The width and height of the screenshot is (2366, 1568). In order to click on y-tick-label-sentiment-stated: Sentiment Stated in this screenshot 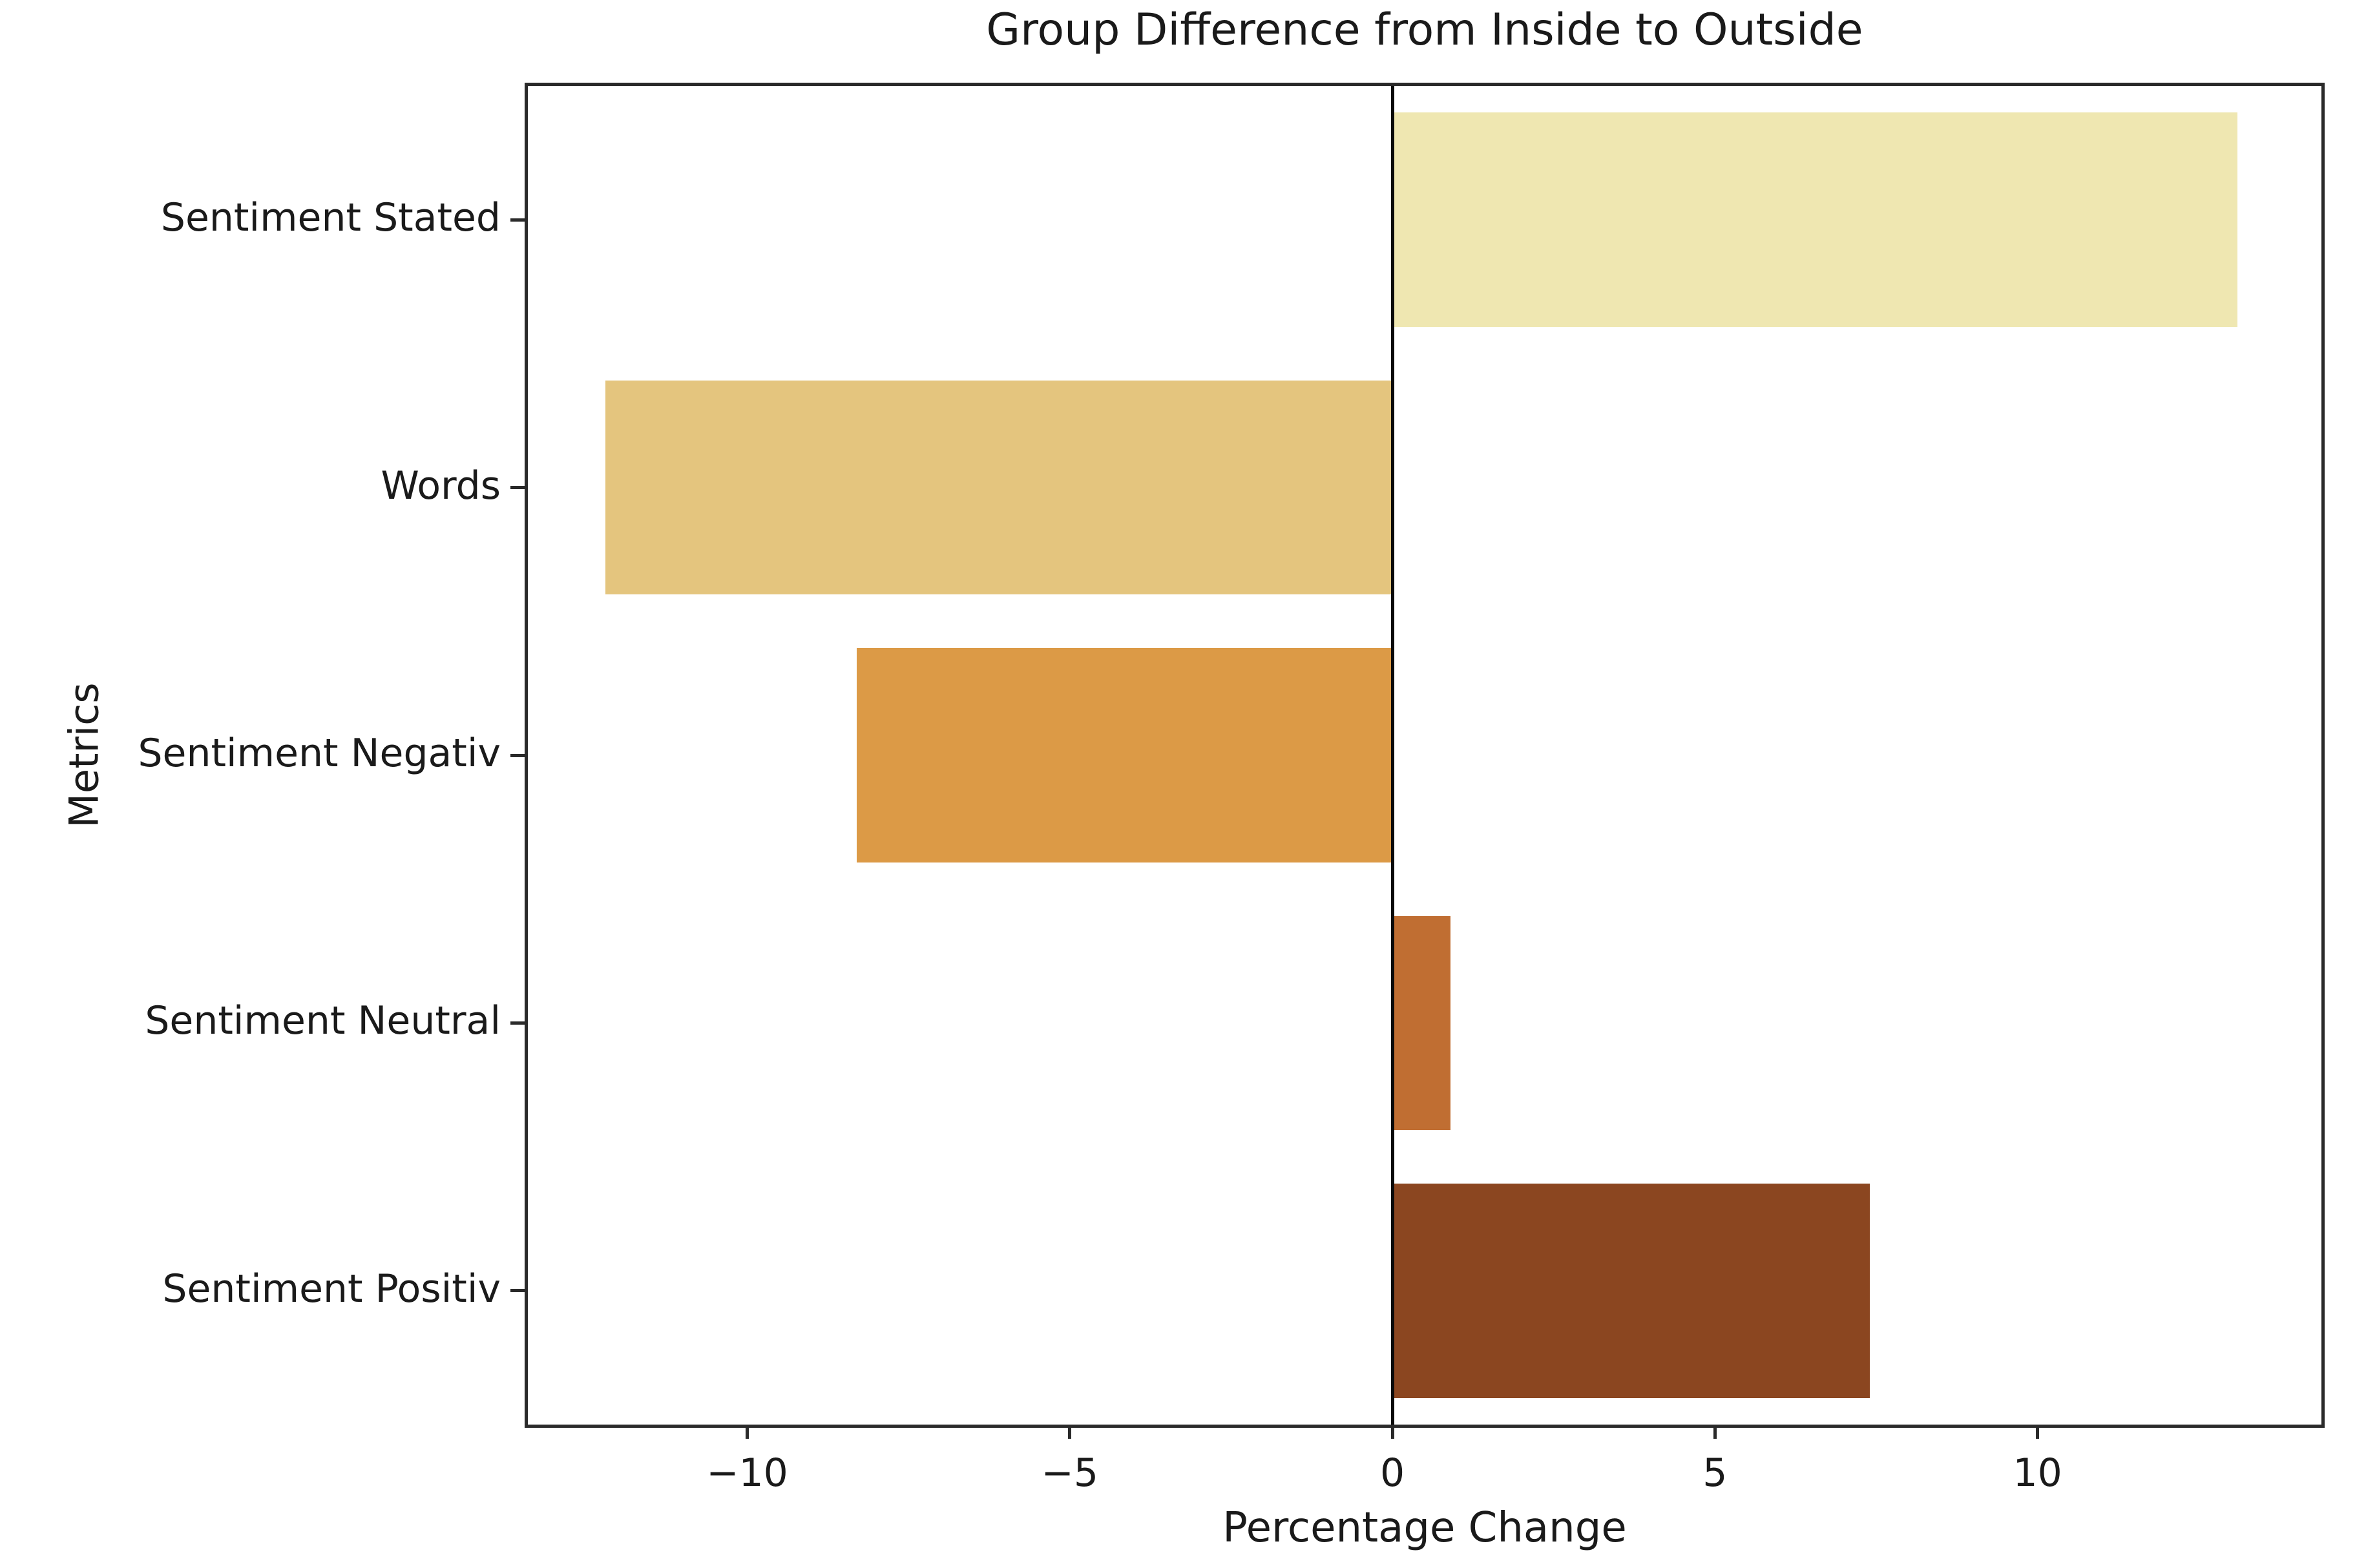, I will do `click(330, 218)`.